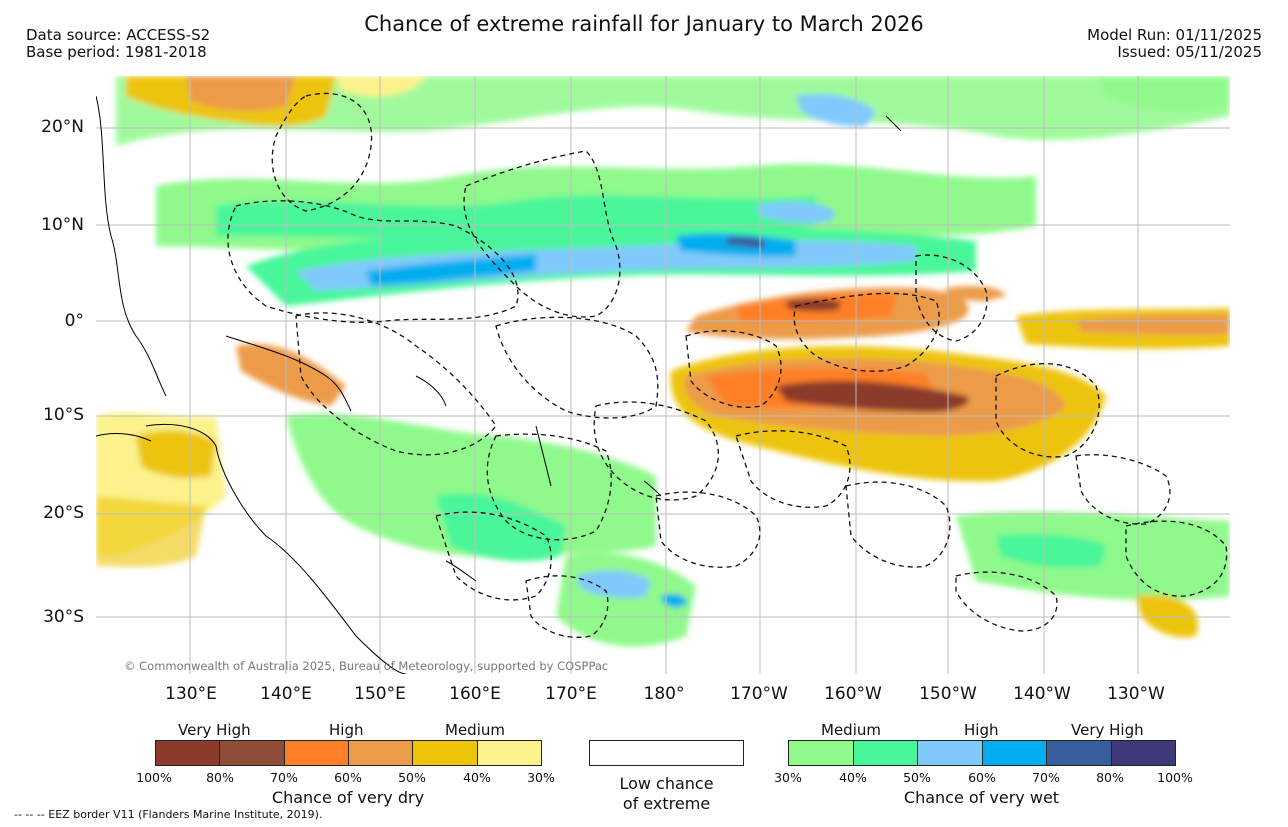 The width and height of the screenshot is (1288, 827). Describe the element at coordinates (214, 730) in the screenshot. I see `dry-header-very-high: Very High` at that location.